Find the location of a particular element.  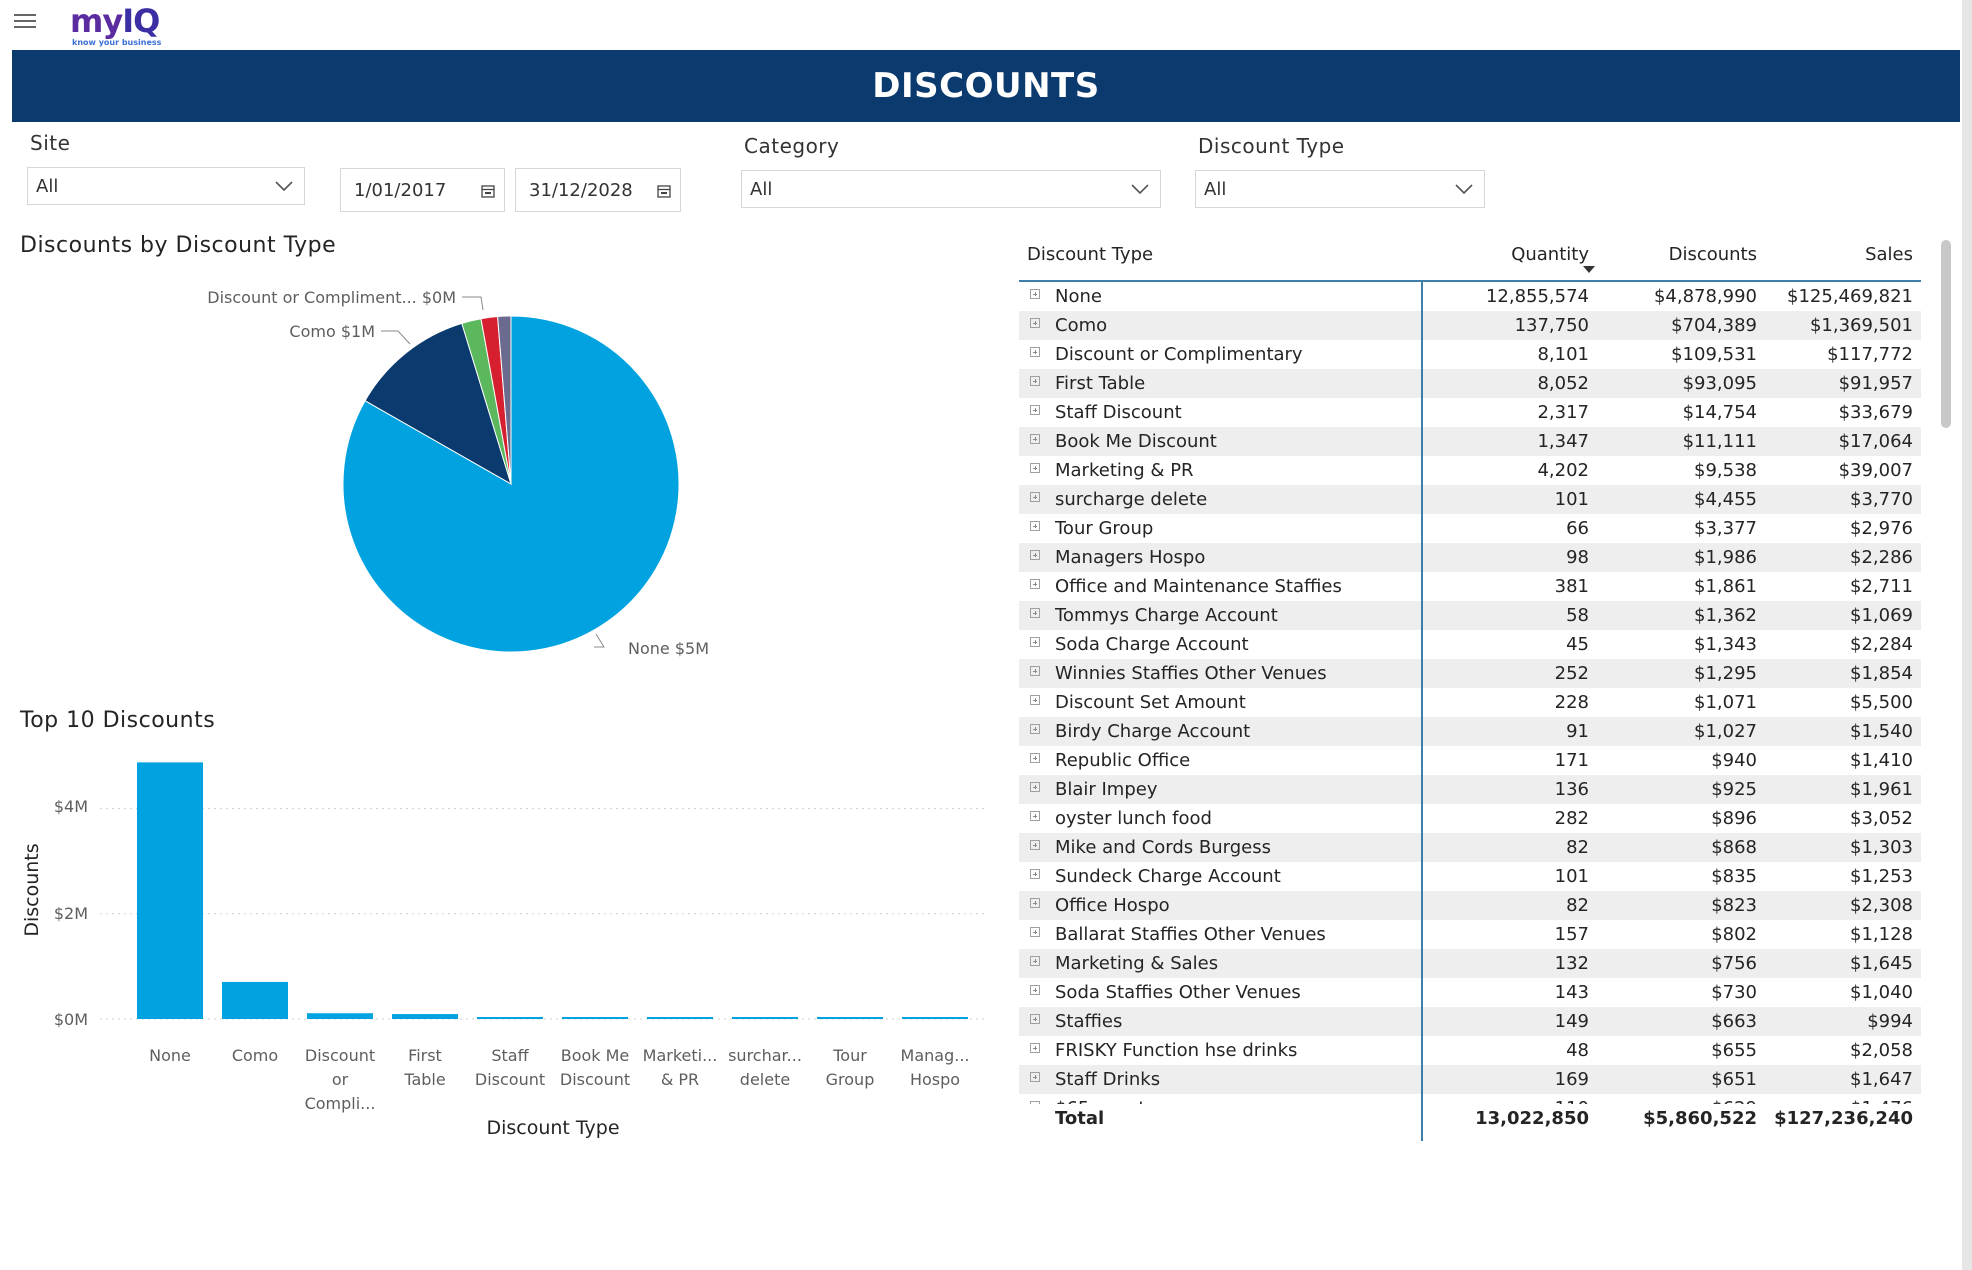

logo: myIQ know your business is located at coordinates (125, 25).